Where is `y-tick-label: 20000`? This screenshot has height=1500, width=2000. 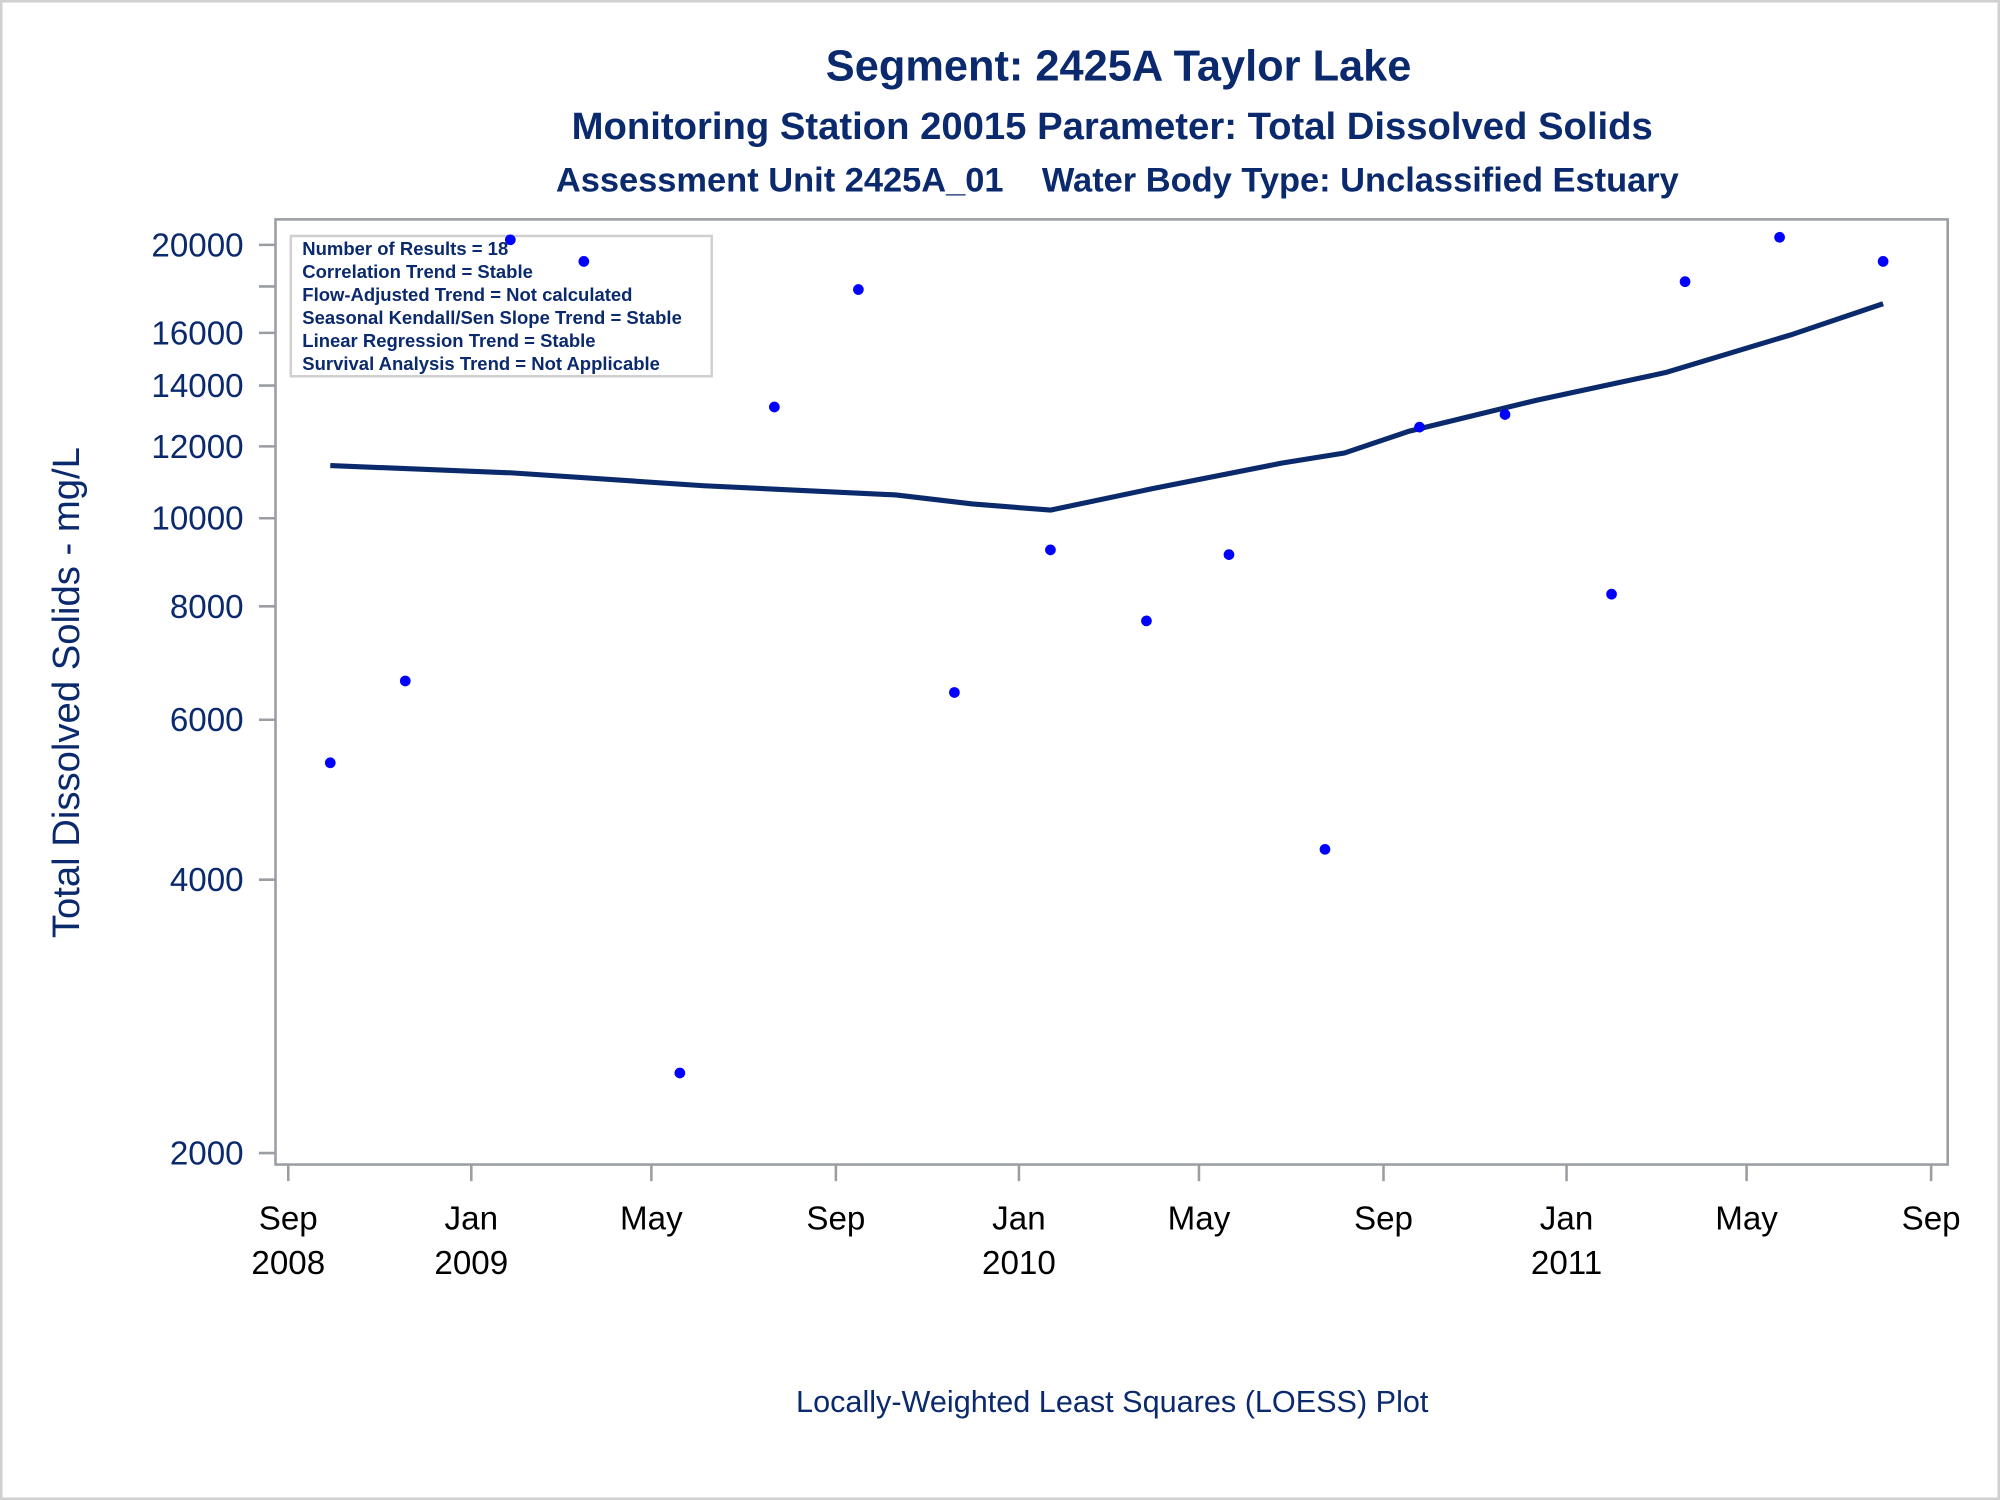 y-tick-label: 20000 is located at coordinates (197, 245).